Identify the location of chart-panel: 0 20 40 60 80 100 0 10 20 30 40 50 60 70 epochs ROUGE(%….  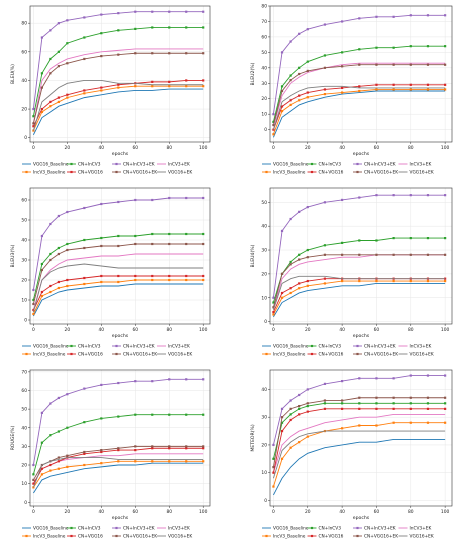
(110, 454).